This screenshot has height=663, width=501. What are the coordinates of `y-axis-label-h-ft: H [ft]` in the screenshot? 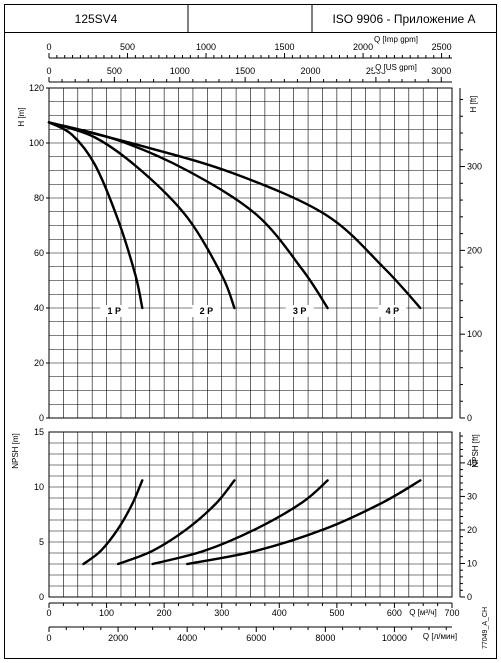 It's located at (473, 104).